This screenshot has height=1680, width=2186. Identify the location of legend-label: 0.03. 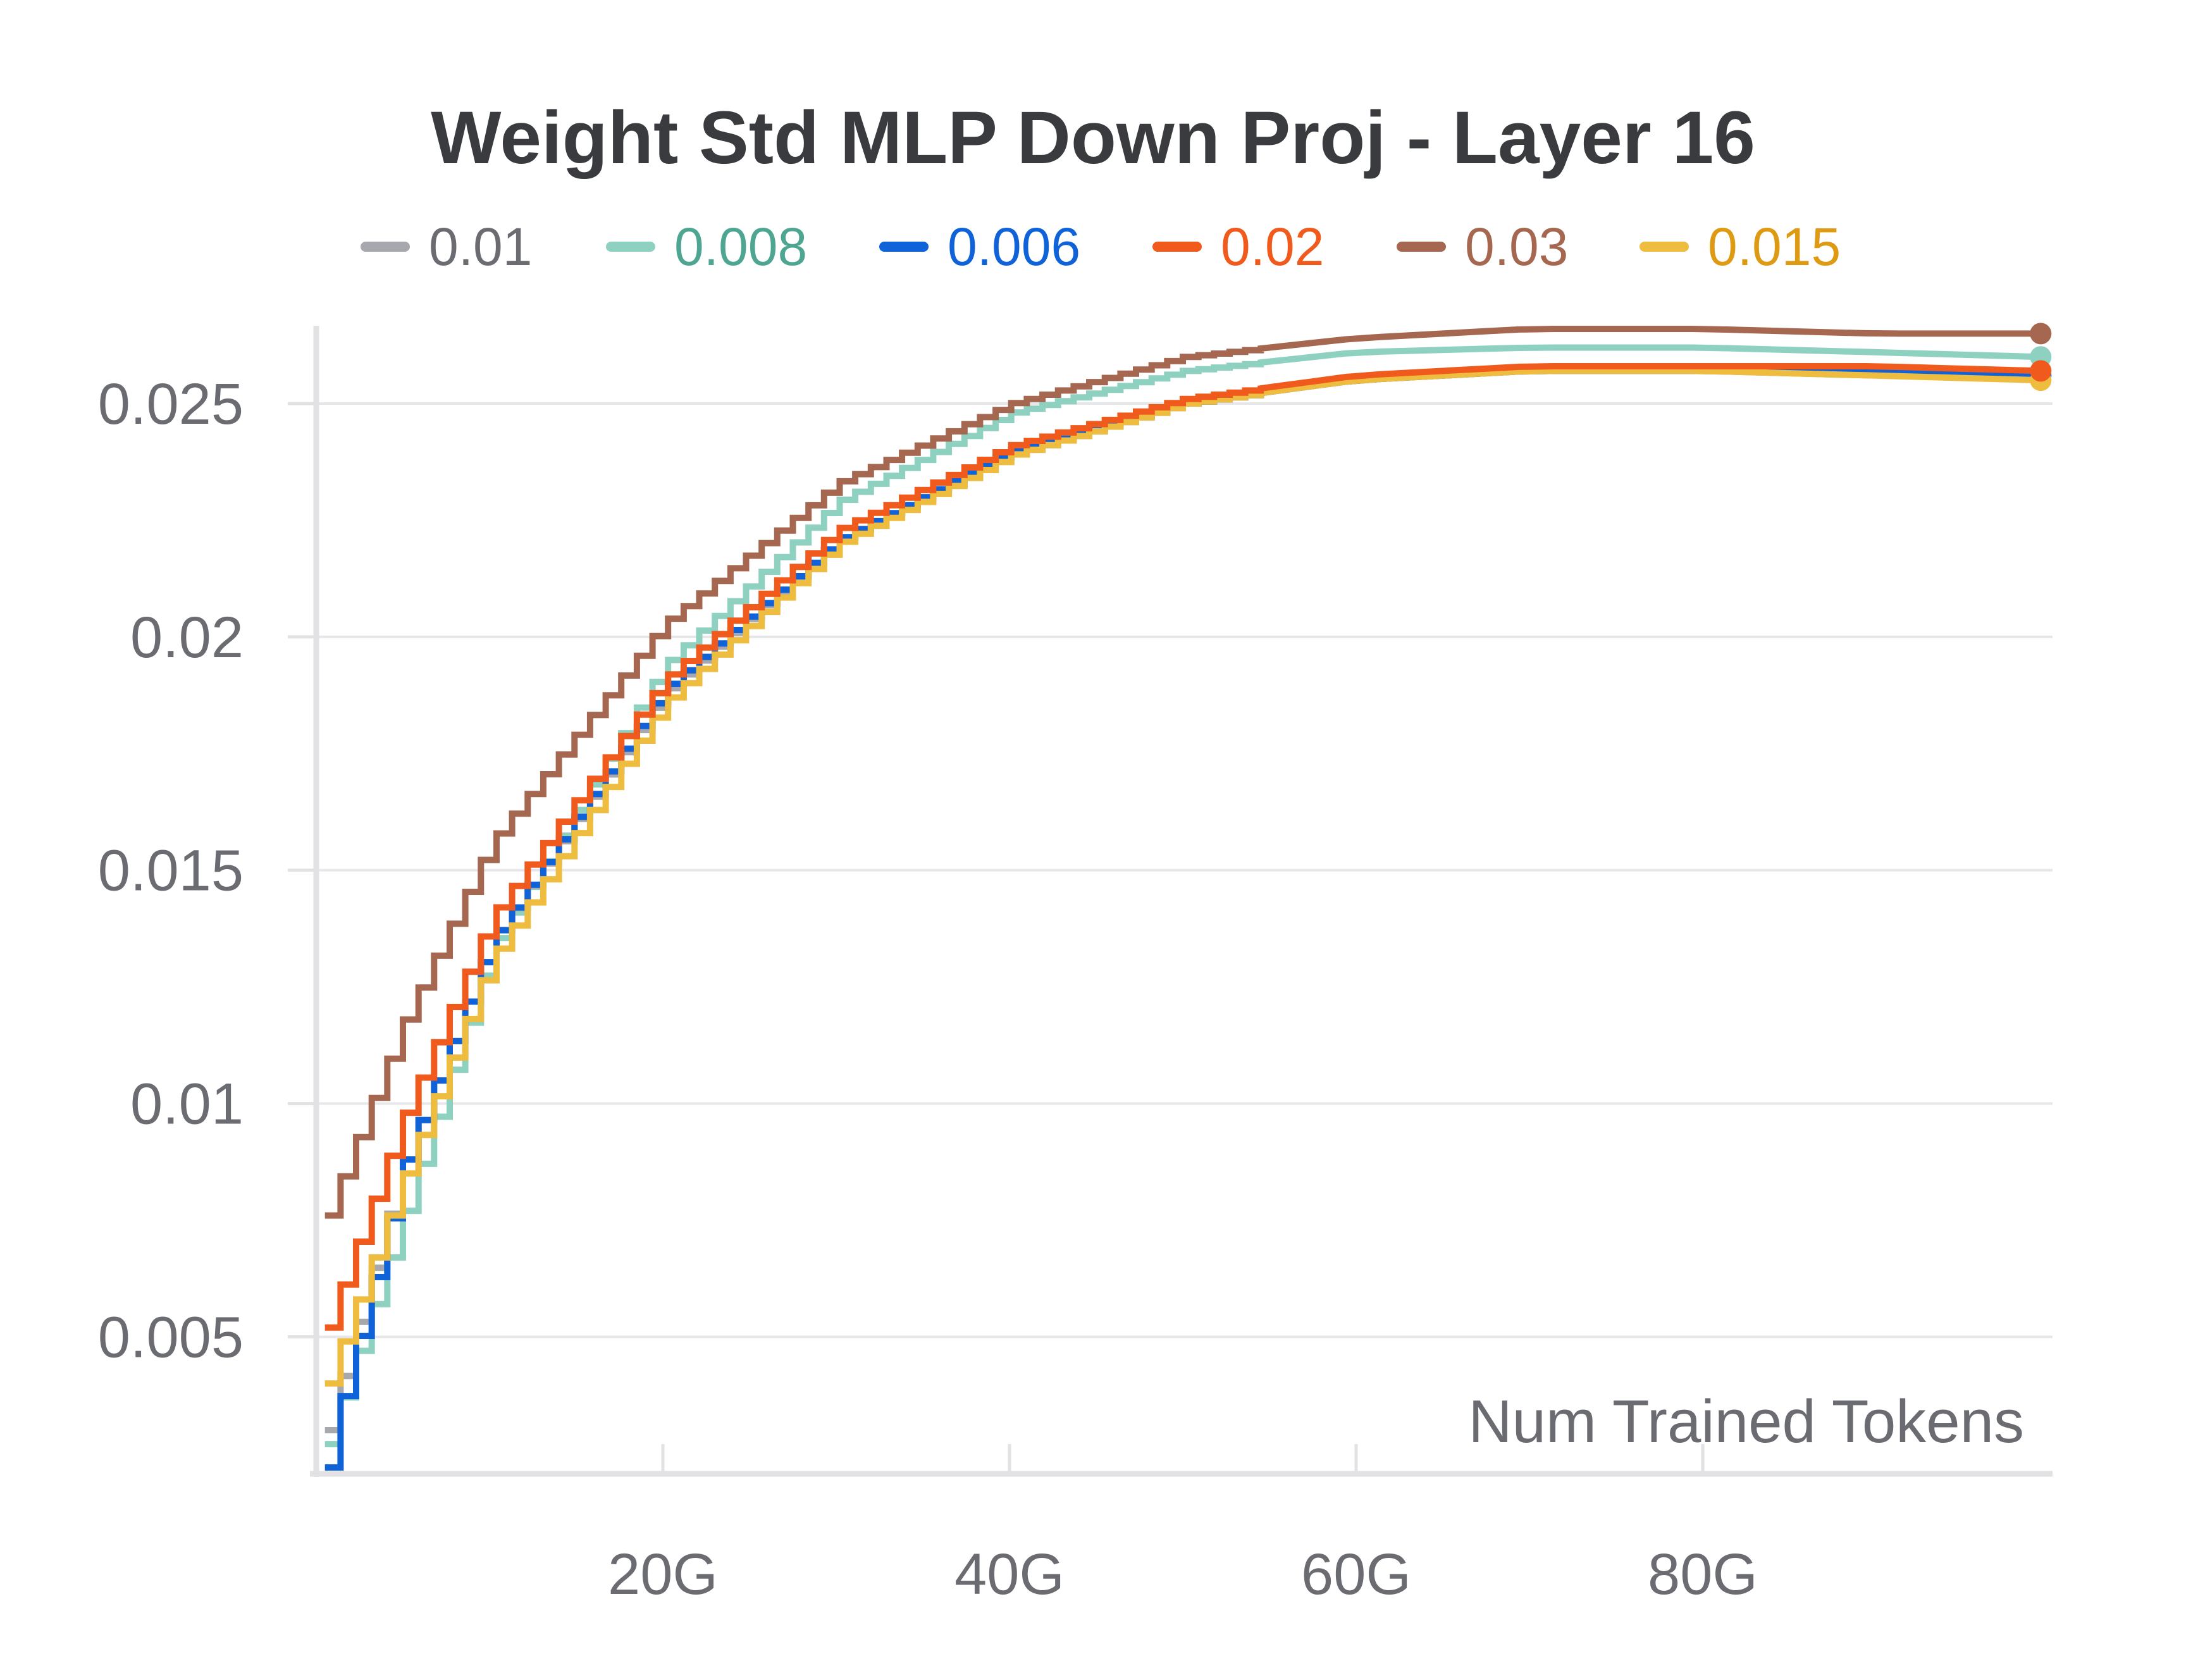
(1517, 246).